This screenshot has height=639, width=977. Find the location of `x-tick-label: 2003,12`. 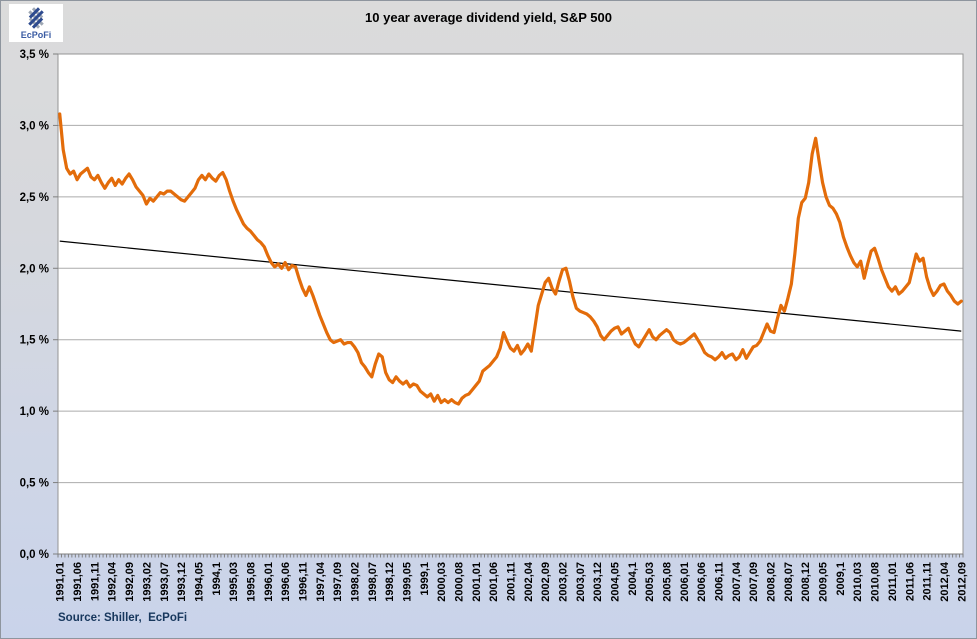

x-tick-label: 2003,12 is located at coordinates (598, 582).